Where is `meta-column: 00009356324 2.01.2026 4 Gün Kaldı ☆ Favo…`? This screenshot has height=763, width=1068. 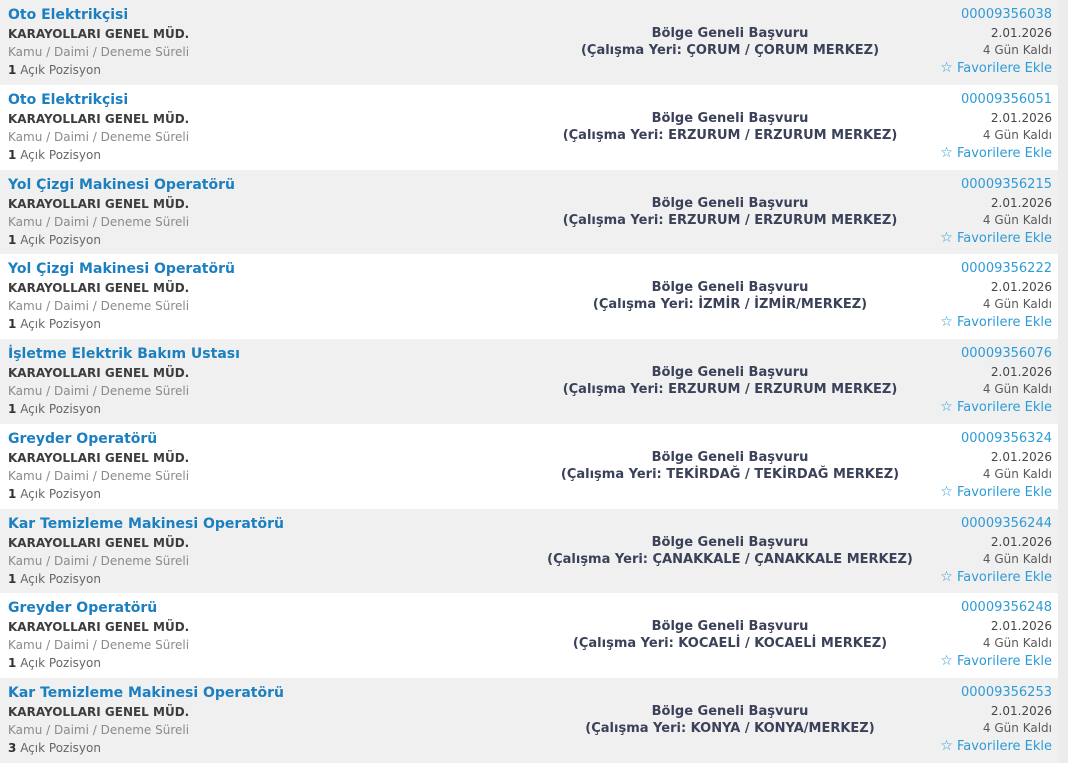 meta-column: 00009356324 2.01.2026 4 Gün Kaldı ☆ Favo… is located at coordinates (996, 466).